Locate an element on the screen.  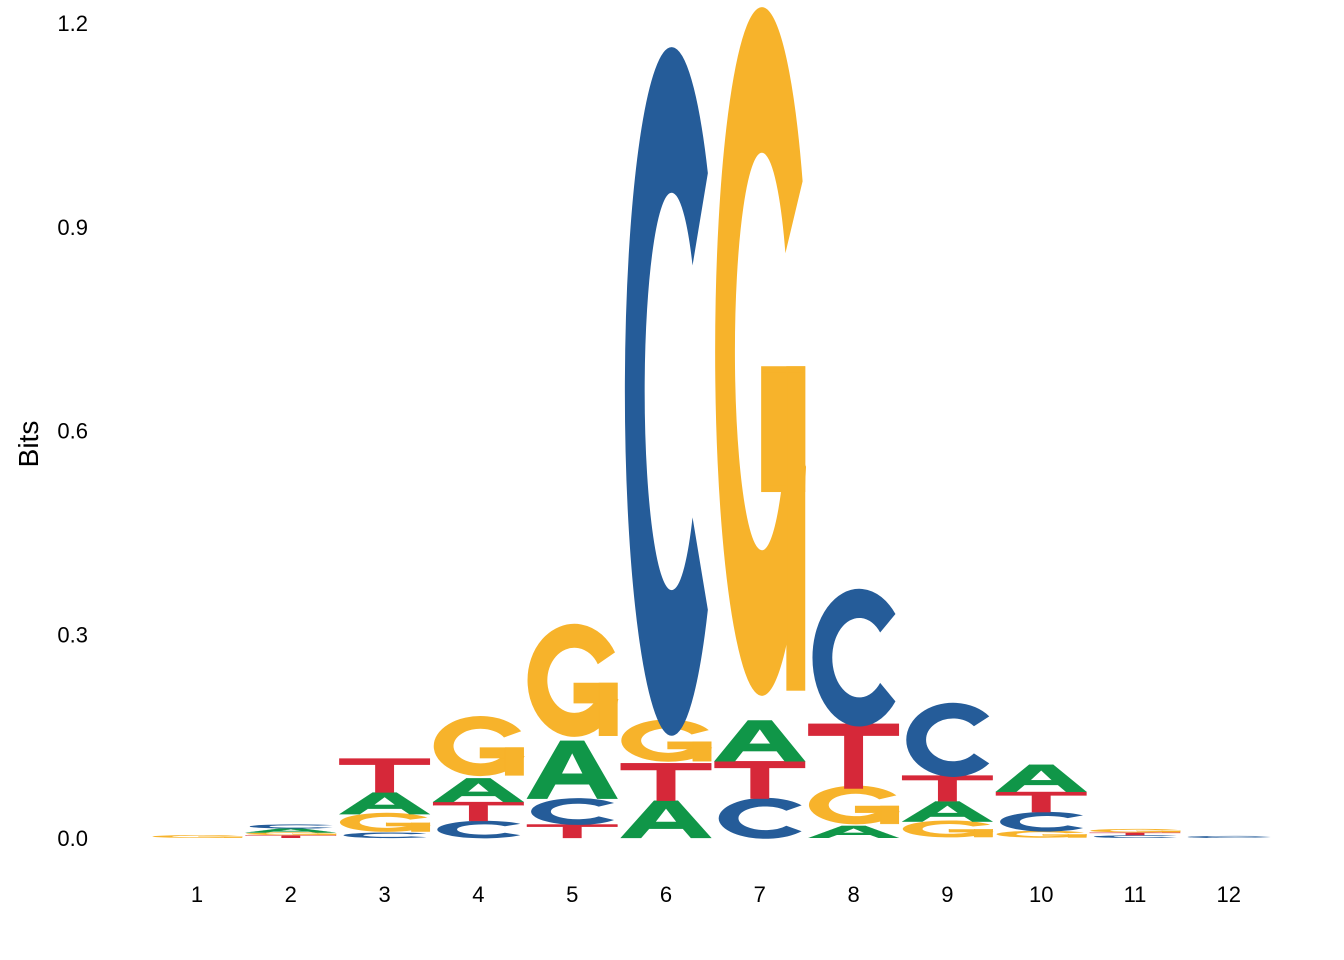
y-tick-label: 0.3 is located at coordinates (72, 634).